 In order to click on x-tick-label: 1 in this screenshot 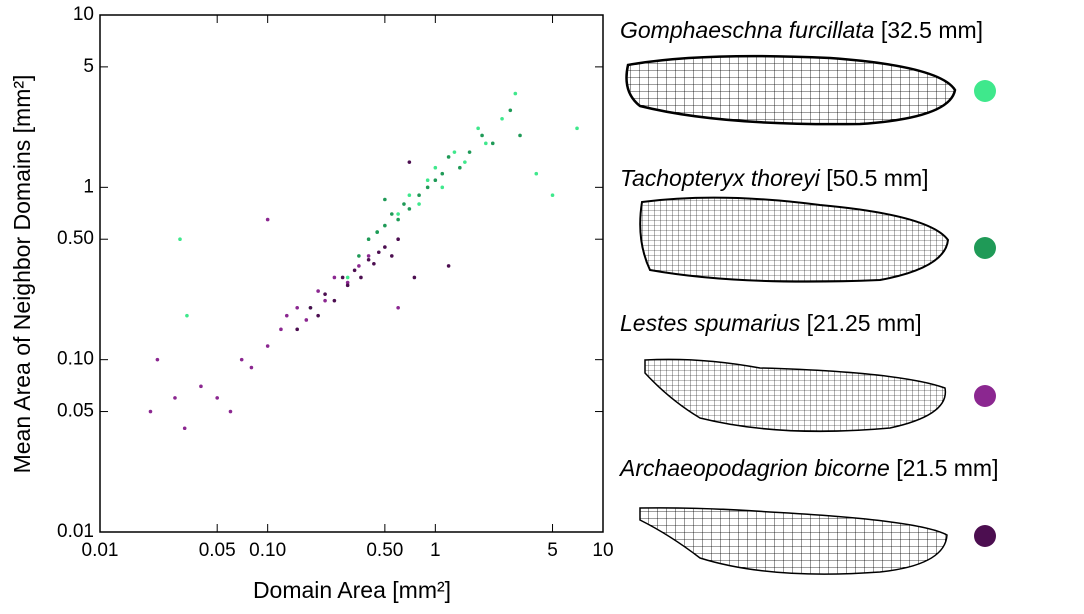, I will do `click(435, 550)`.